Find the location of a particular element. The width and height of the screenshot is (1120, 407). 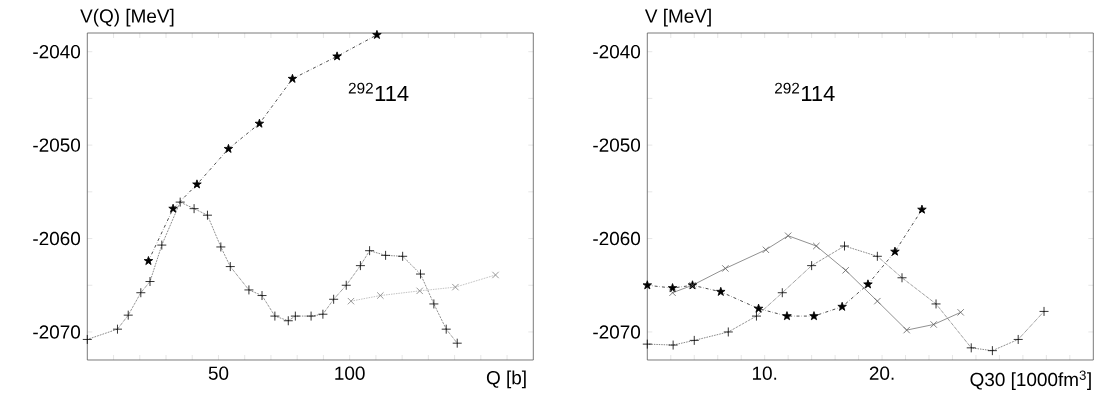

x-tick-label: 10. is located at coordinates (764, 373).